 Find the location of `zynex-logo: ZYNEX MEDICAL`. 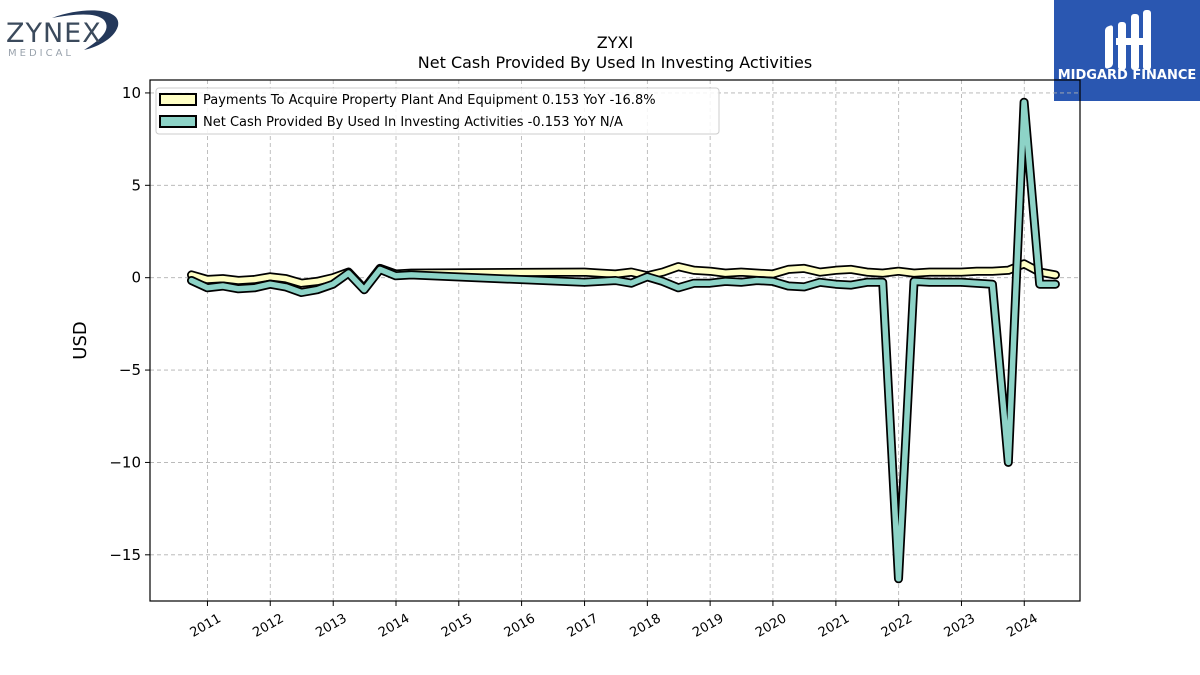

zynex-logo: ZYNEX MEDICAL is located at coordinates (64, 33).